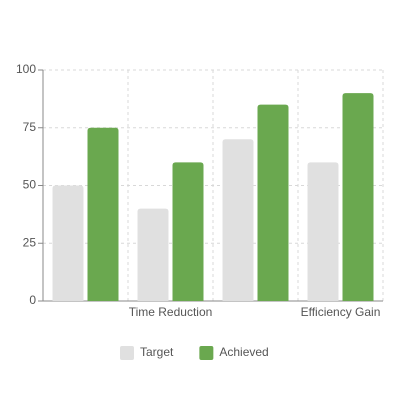 Image resolution: width=400 pixels, height=400 pixels. I want to click on y-tick-label: 0, so click(32, 300).